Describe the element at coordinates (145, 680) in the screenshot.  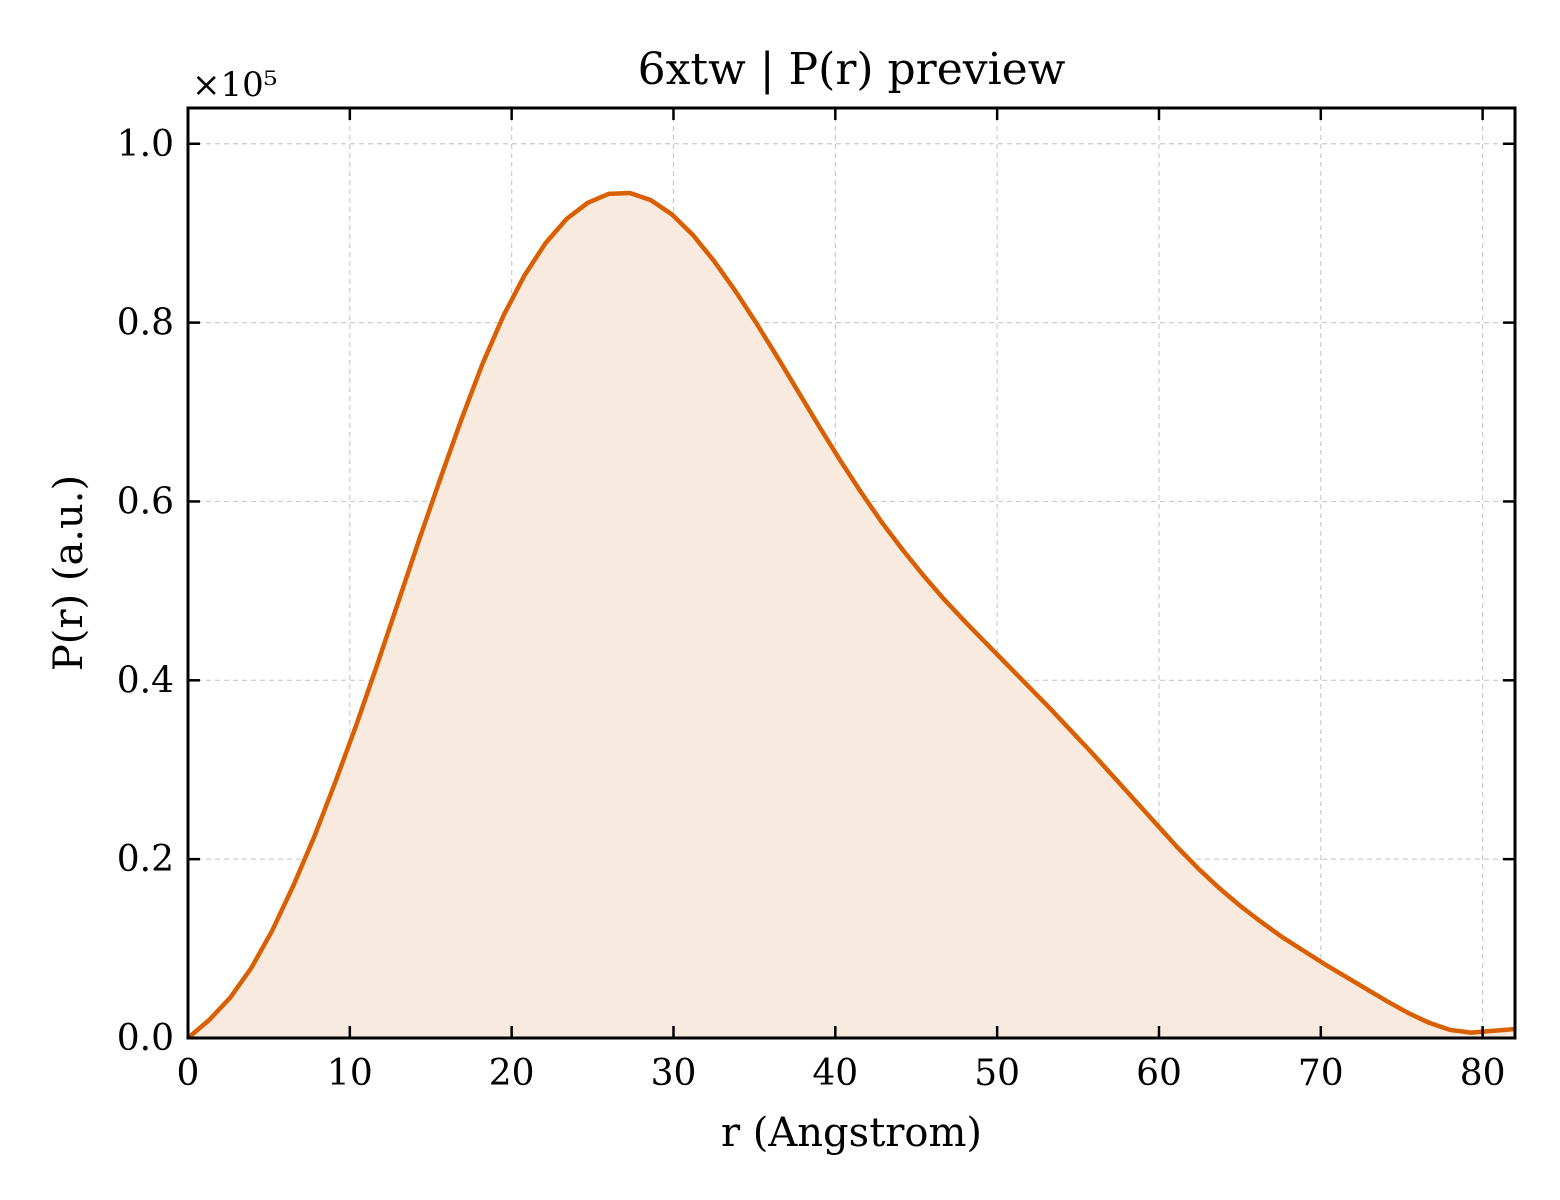
I see `y-tick-label: 0.4` at that location.